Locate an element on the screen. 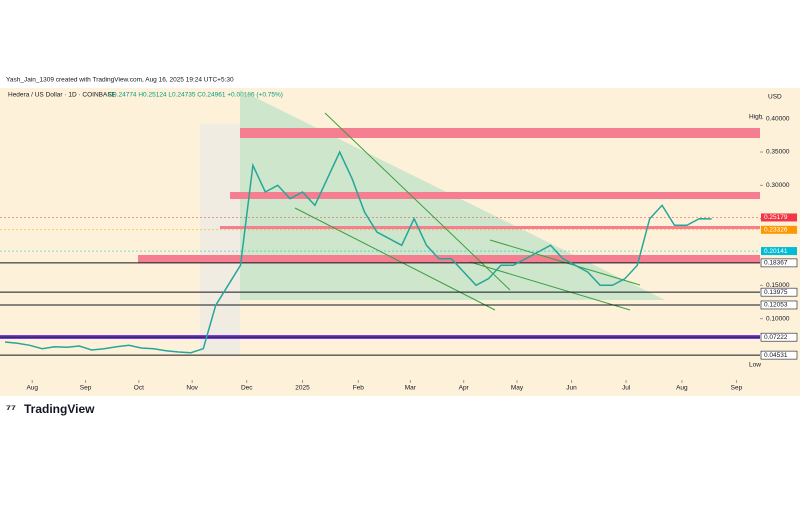  x-tick-label: Jun is located at coordinates (571, 388).